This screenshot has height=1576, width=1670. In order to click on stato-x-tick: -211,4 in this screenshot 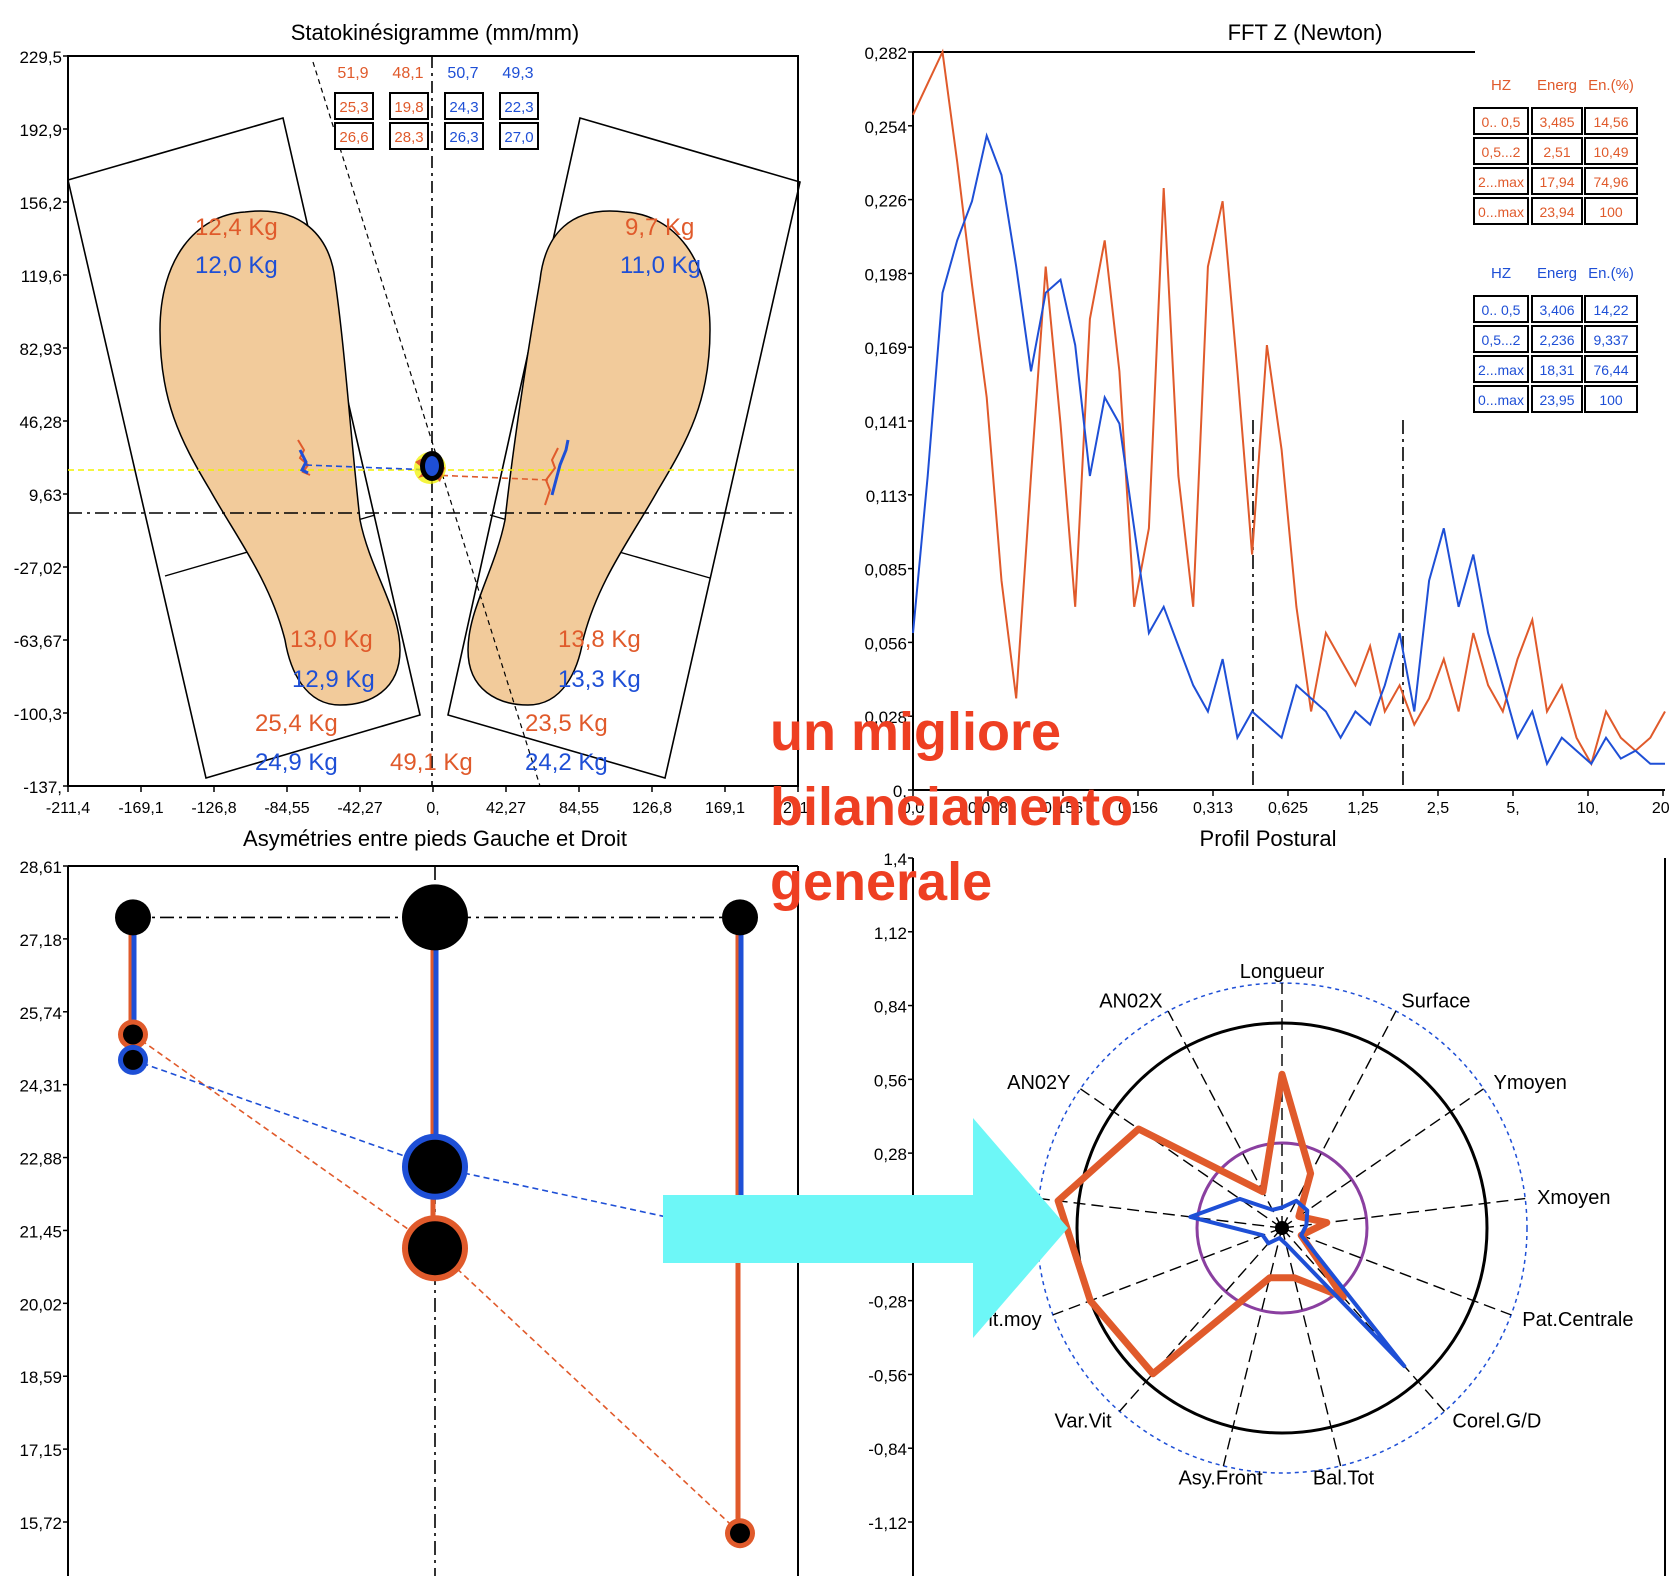, I will do `click(68, 808)`.